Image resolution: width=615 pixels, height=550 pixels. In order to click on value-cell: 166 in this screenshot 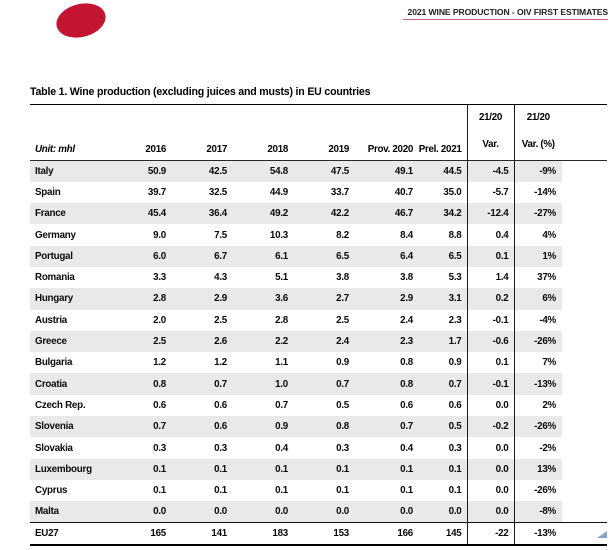, I will do `click(386, 534)`.